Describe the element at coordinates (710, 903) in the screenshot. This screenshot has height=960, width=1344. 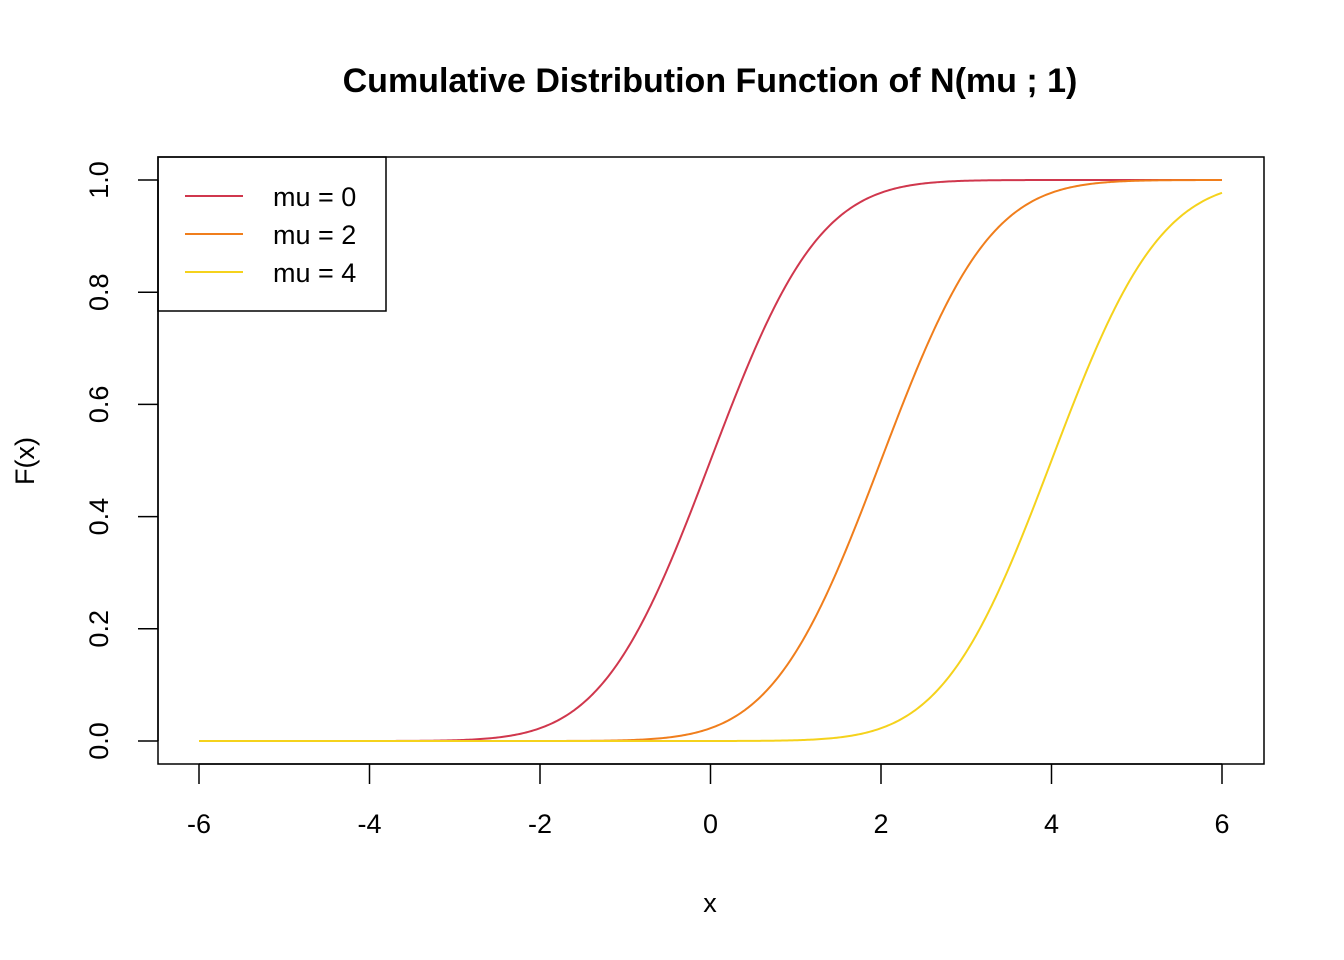
I see `x-axis-label: x` at that location.